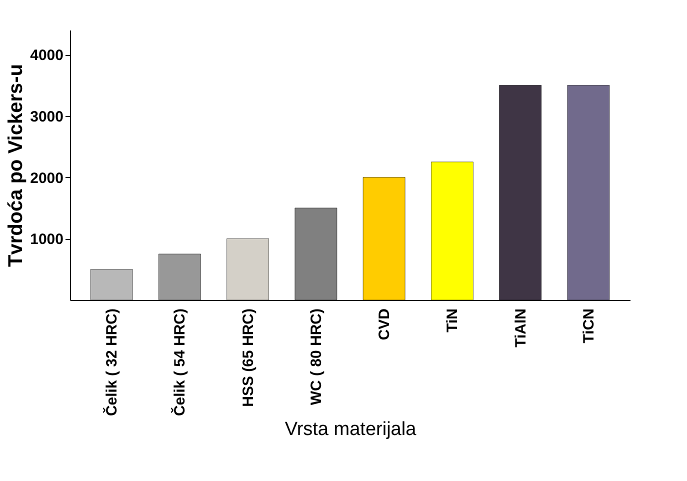  Describe the element at coordinates (453, 320) in the screenshot. I see `x-tick-label: TiN` at that location.